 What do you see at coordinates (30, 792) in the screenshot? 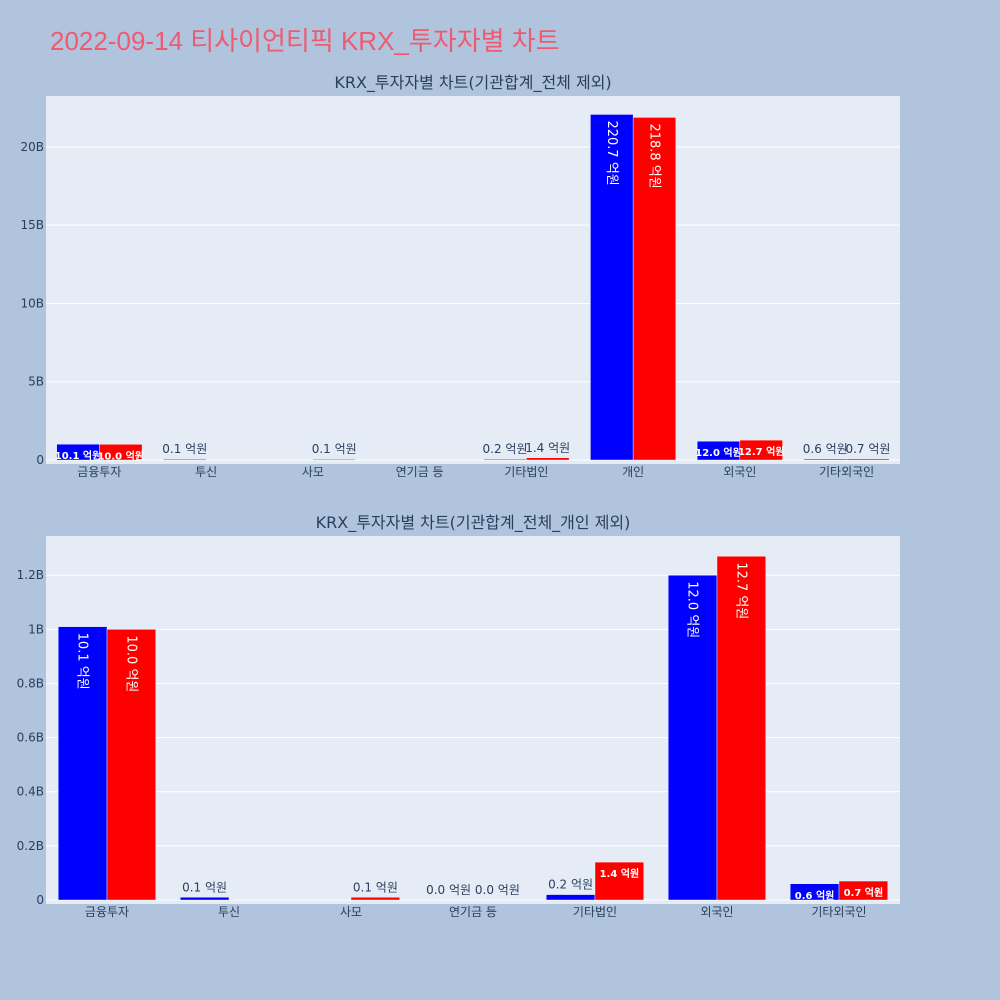
I see `y-tick-label: 0.4B` at bounding box center [30, 792].